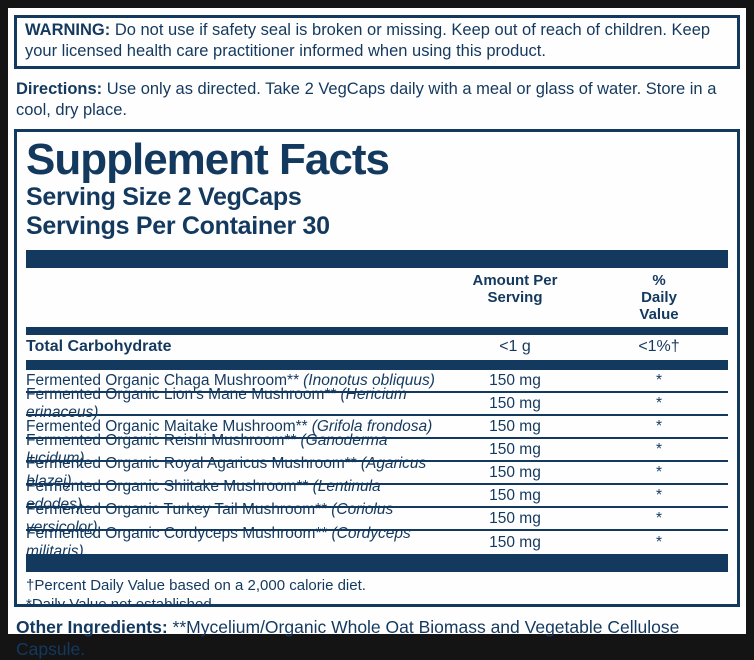 Image resolution: width=754 pixels, height=660 pixels. What do you see at coordinates (99, 346) in the screenshot?
I see `carbohydrate-name: Total Carbohydrate` at bounding box center [99, 346].